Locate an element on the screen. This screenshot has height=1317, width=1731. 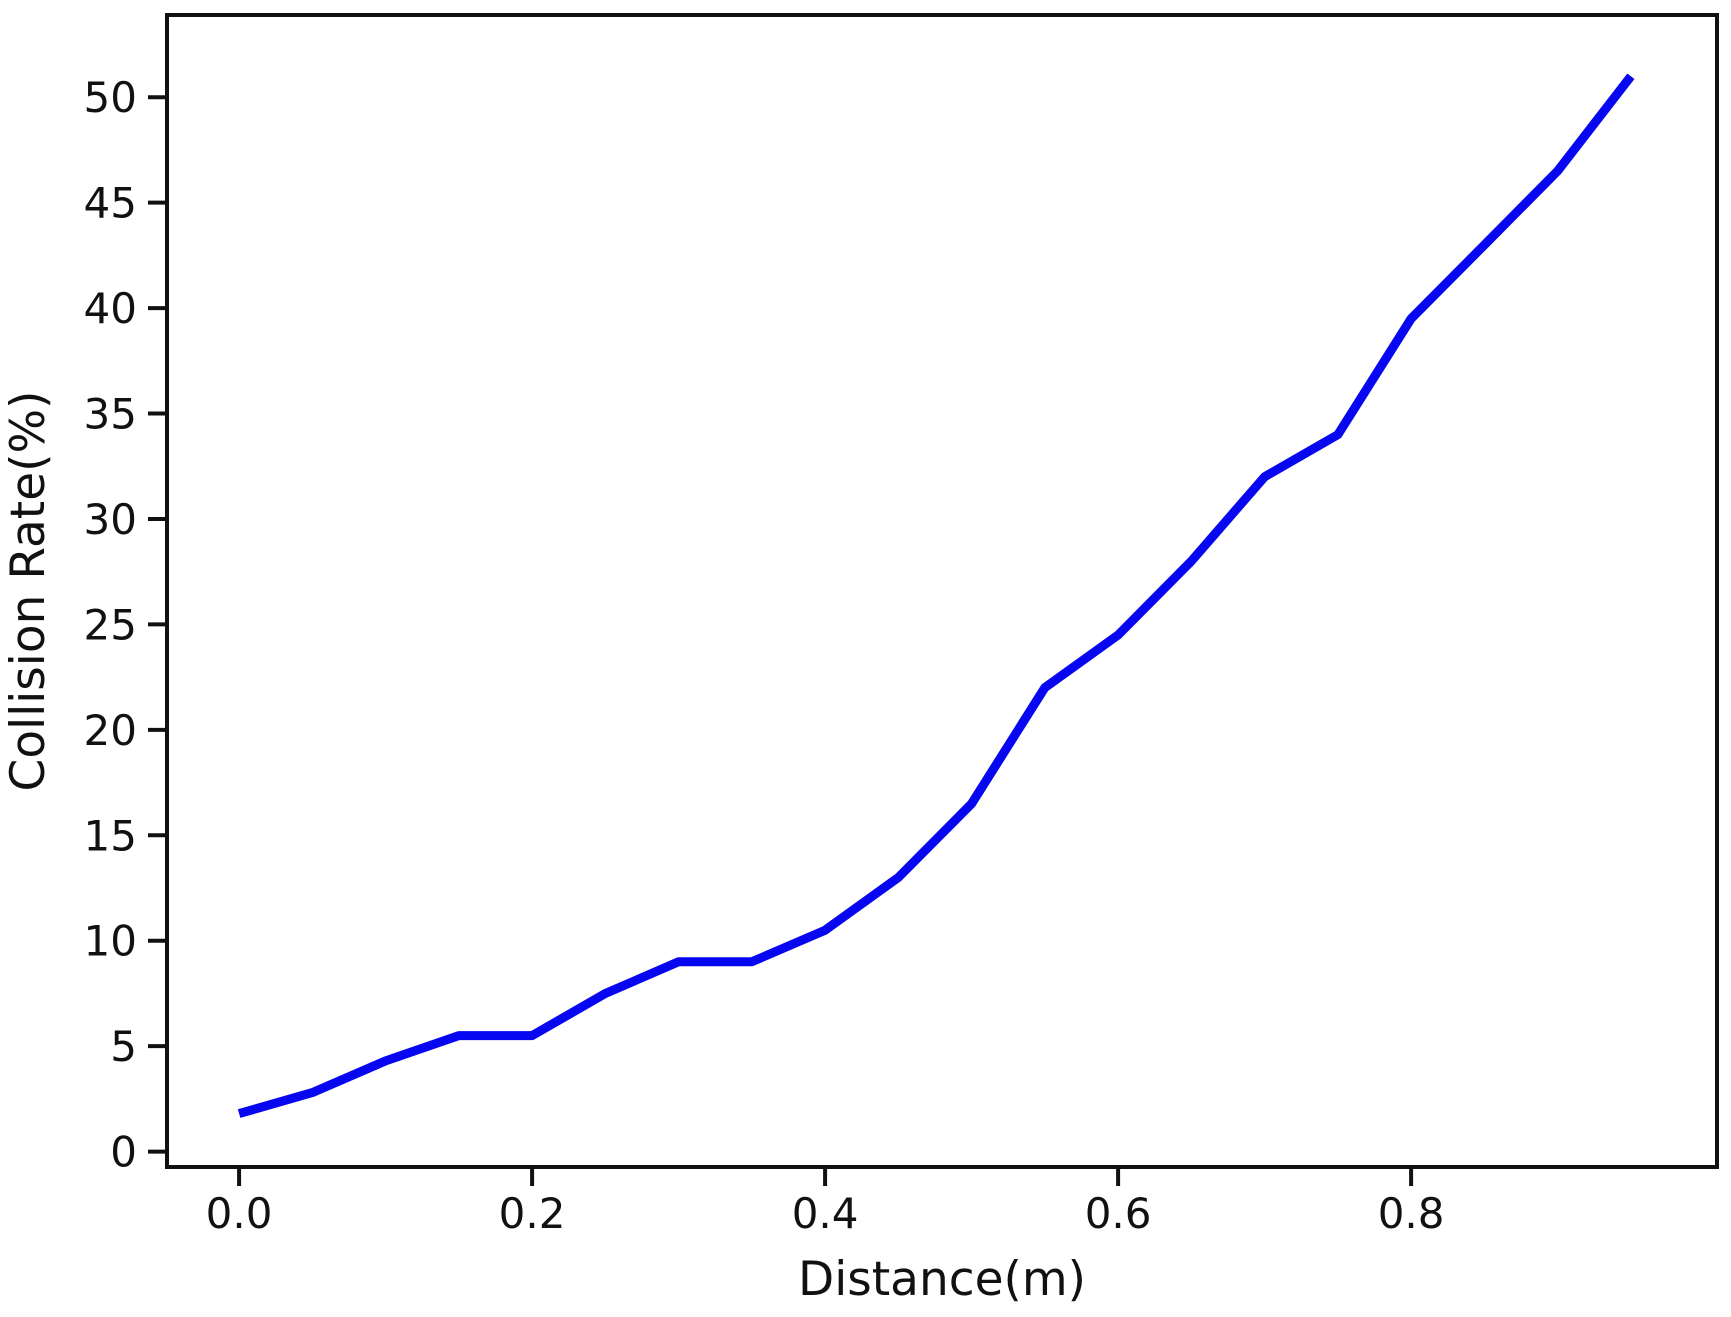
y-tick-label: 35 is located at coordinates (110, 414).